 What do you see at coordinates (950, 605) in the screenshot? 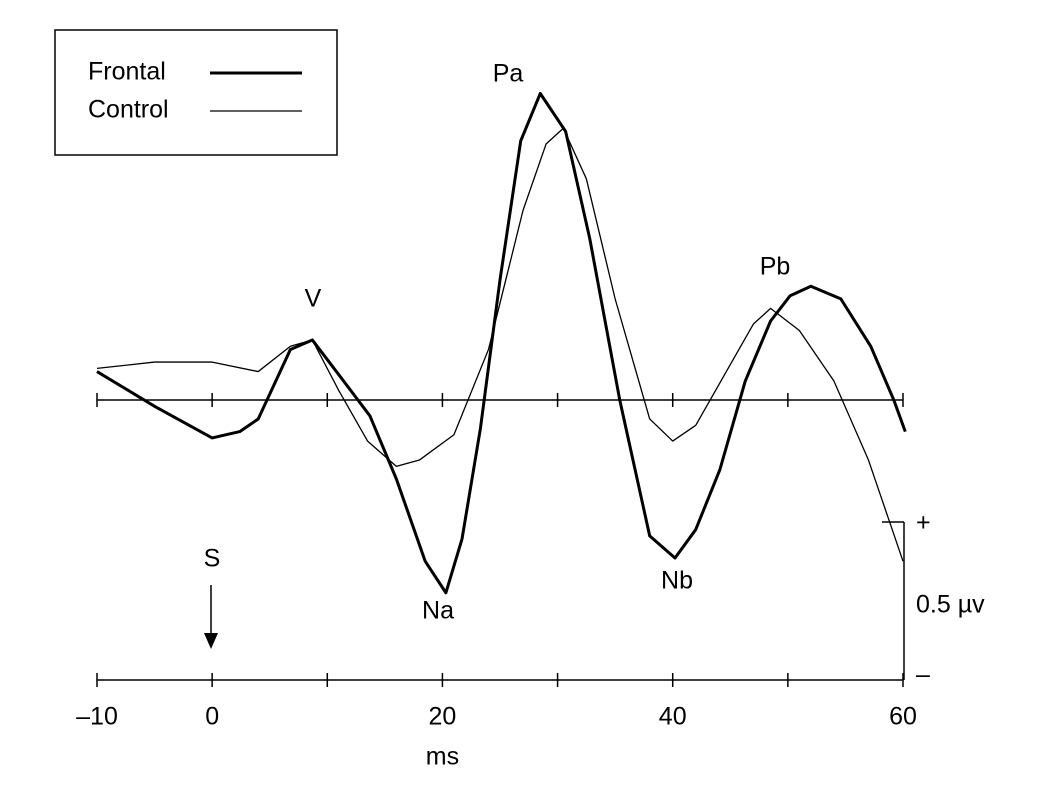
I see `scale-label: 0.5 µv` at bounding box center [950, 605].